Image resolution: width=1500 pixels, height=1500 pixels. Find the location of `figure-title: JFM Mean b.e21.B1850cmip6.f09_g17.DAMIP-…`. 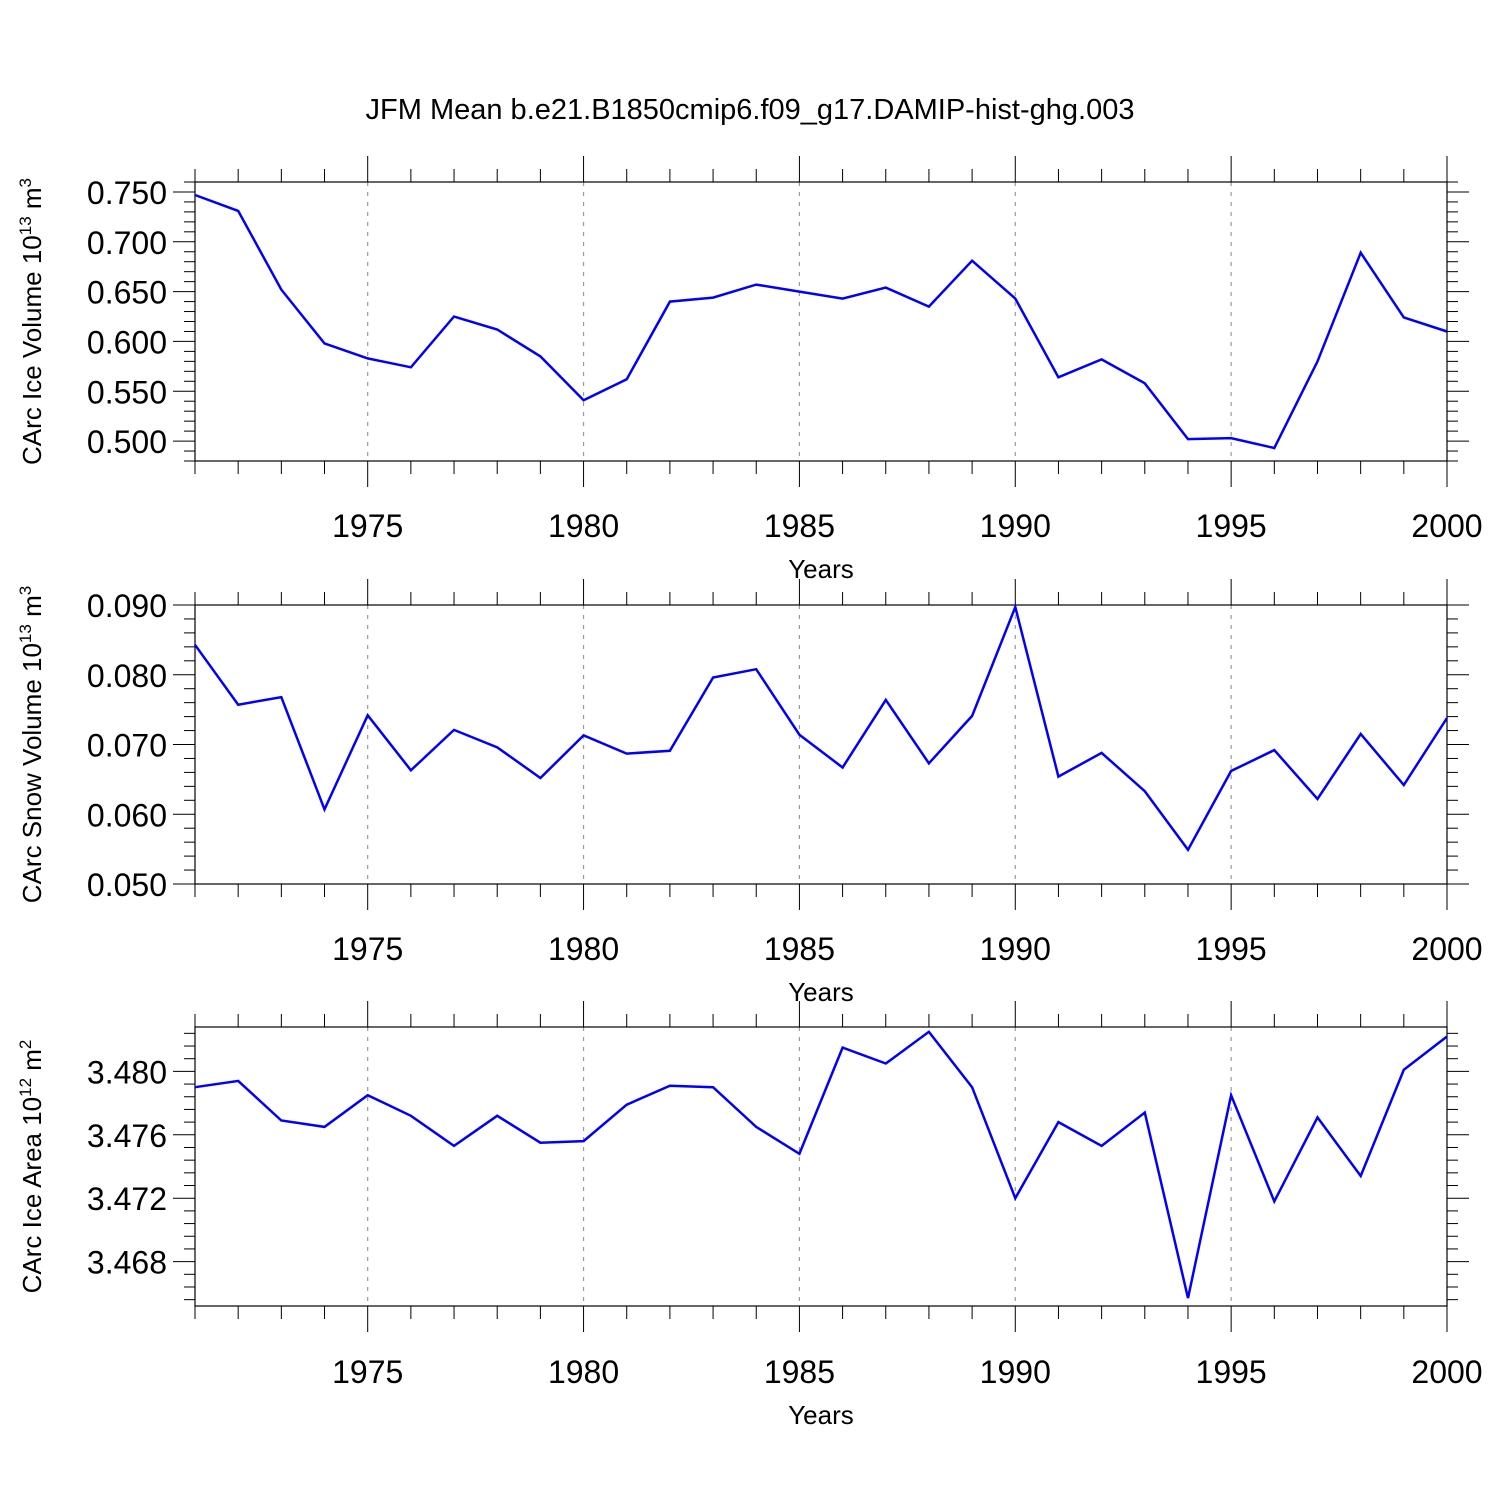

figure-title: JFM Mean b.e21.B1850cmip6.f09_g17.DAMIP-… is located at coordinates (750, 110).